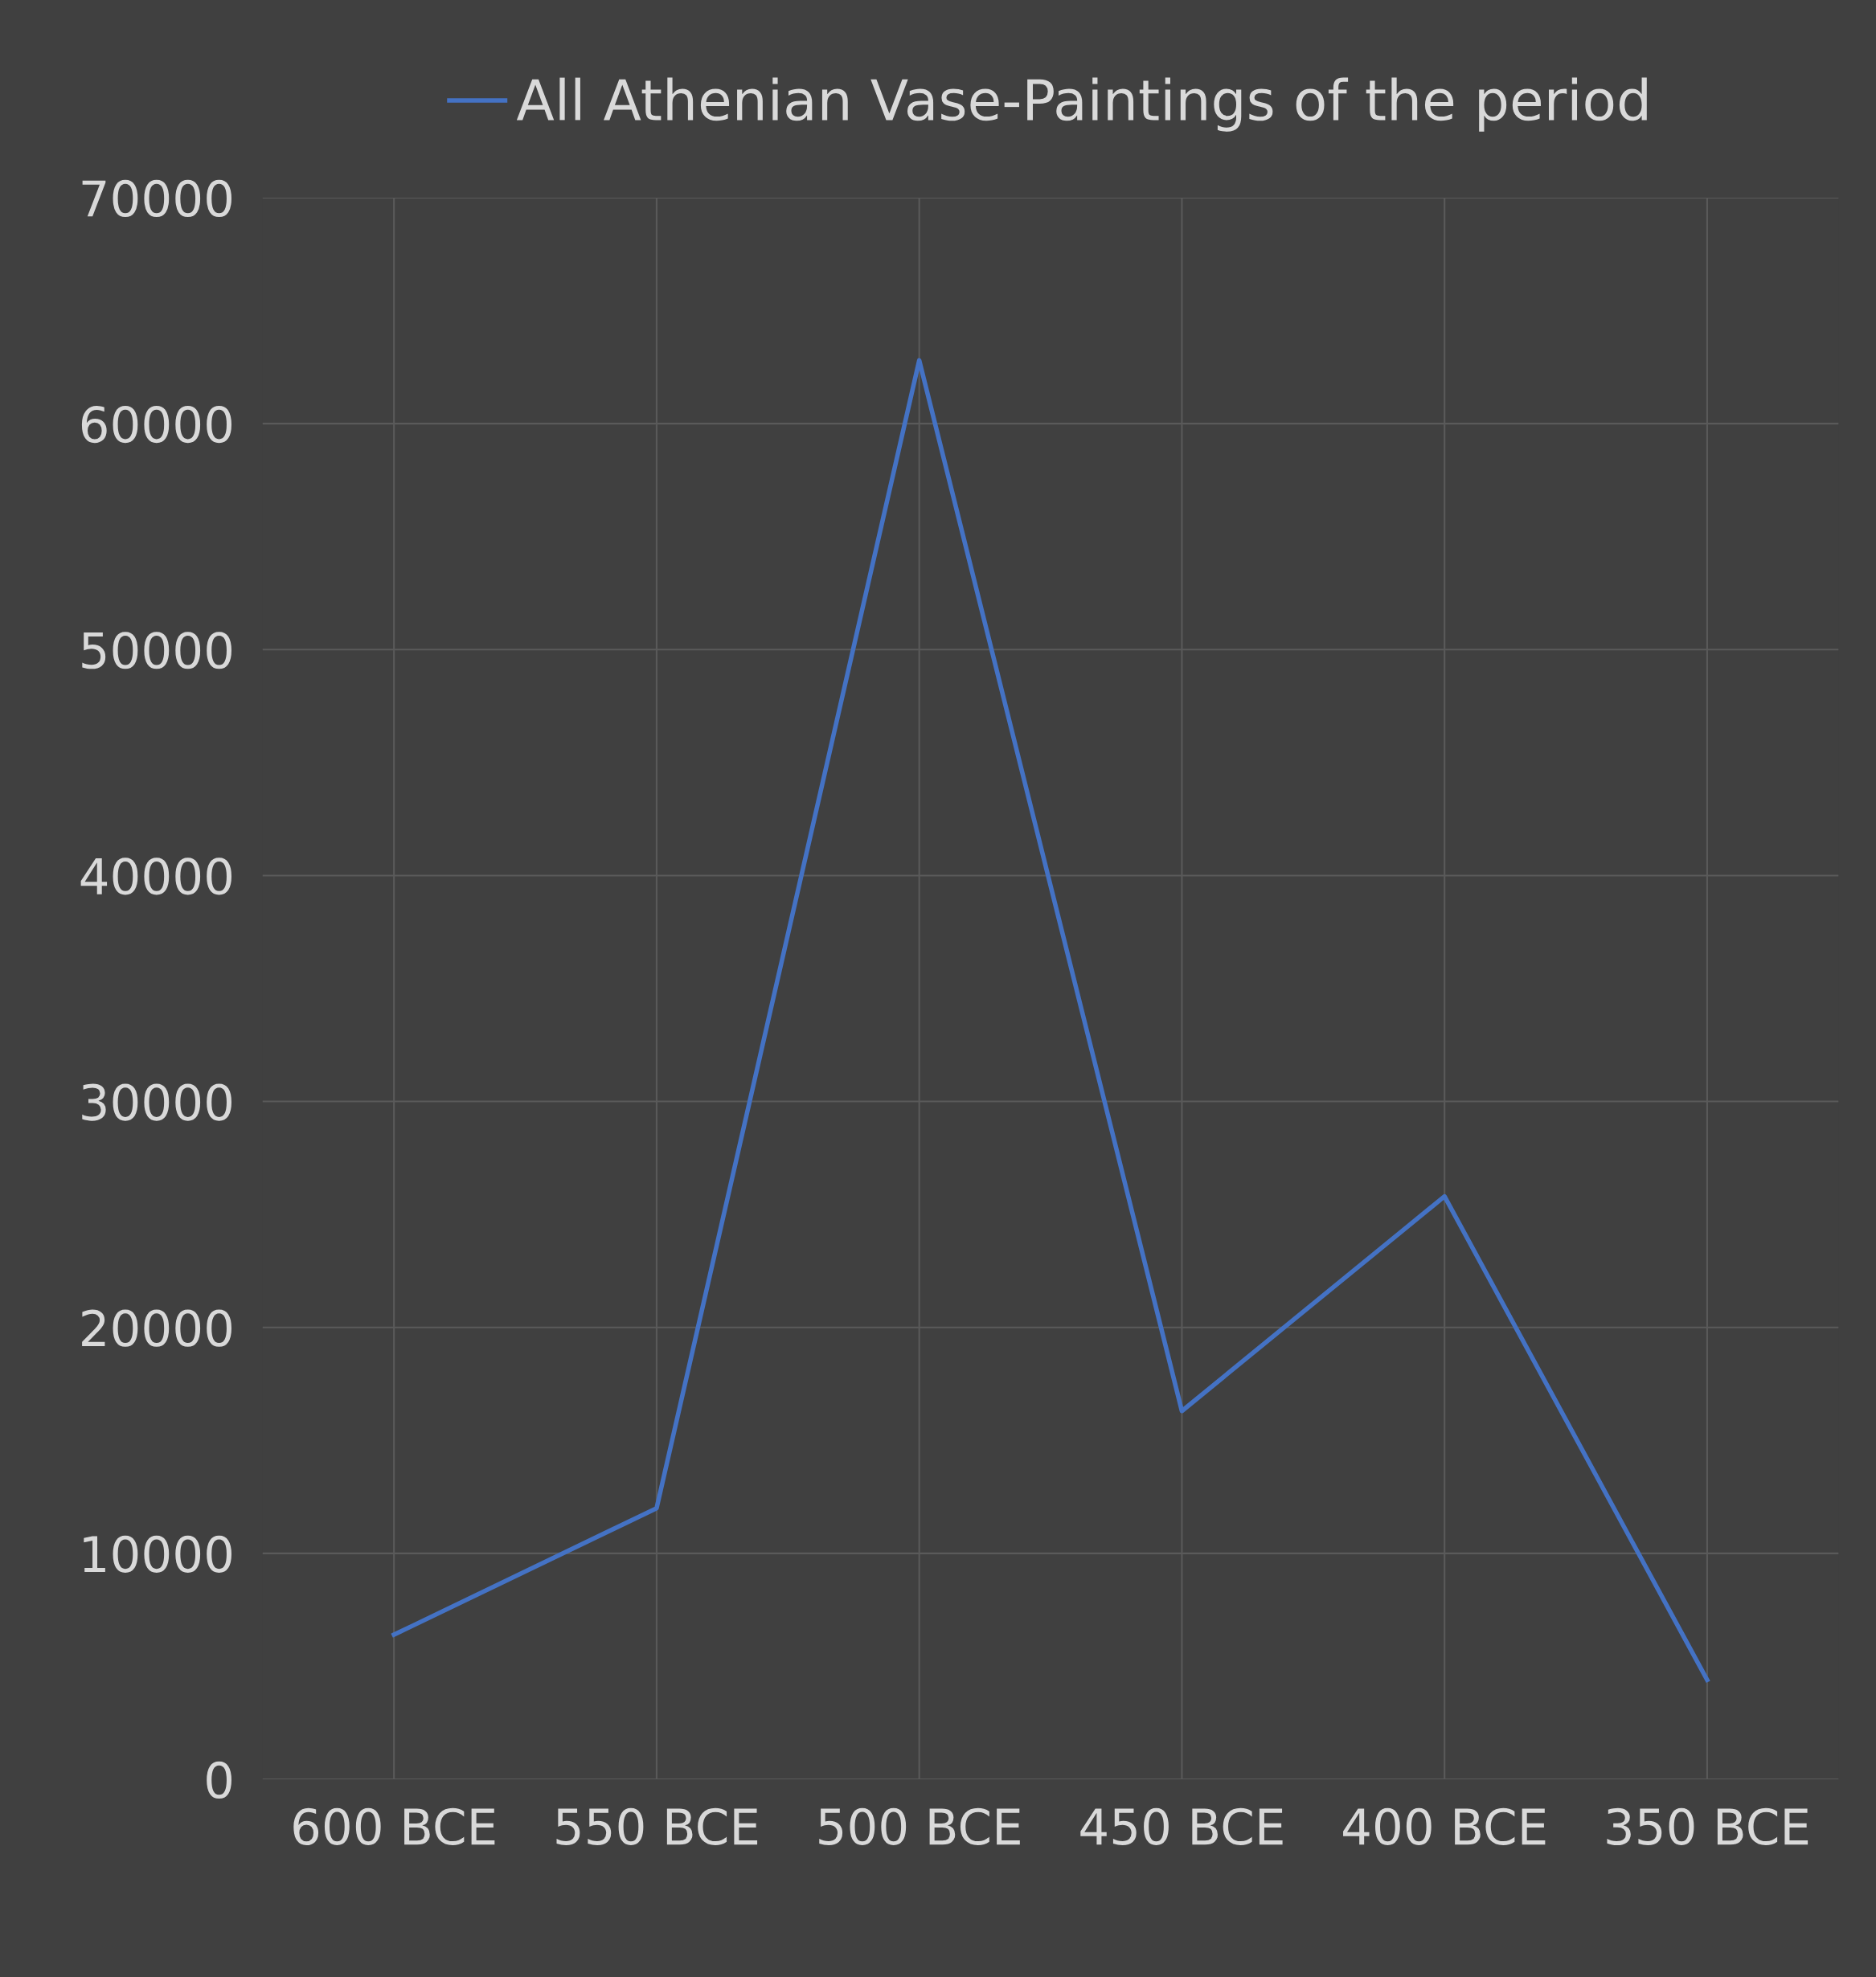 The image size is (1876, 1977). What do you see at coordinates (156, 1328) in the screenshot?
I see `y-tick-label: 20000` at bounding box center [156, 1328].